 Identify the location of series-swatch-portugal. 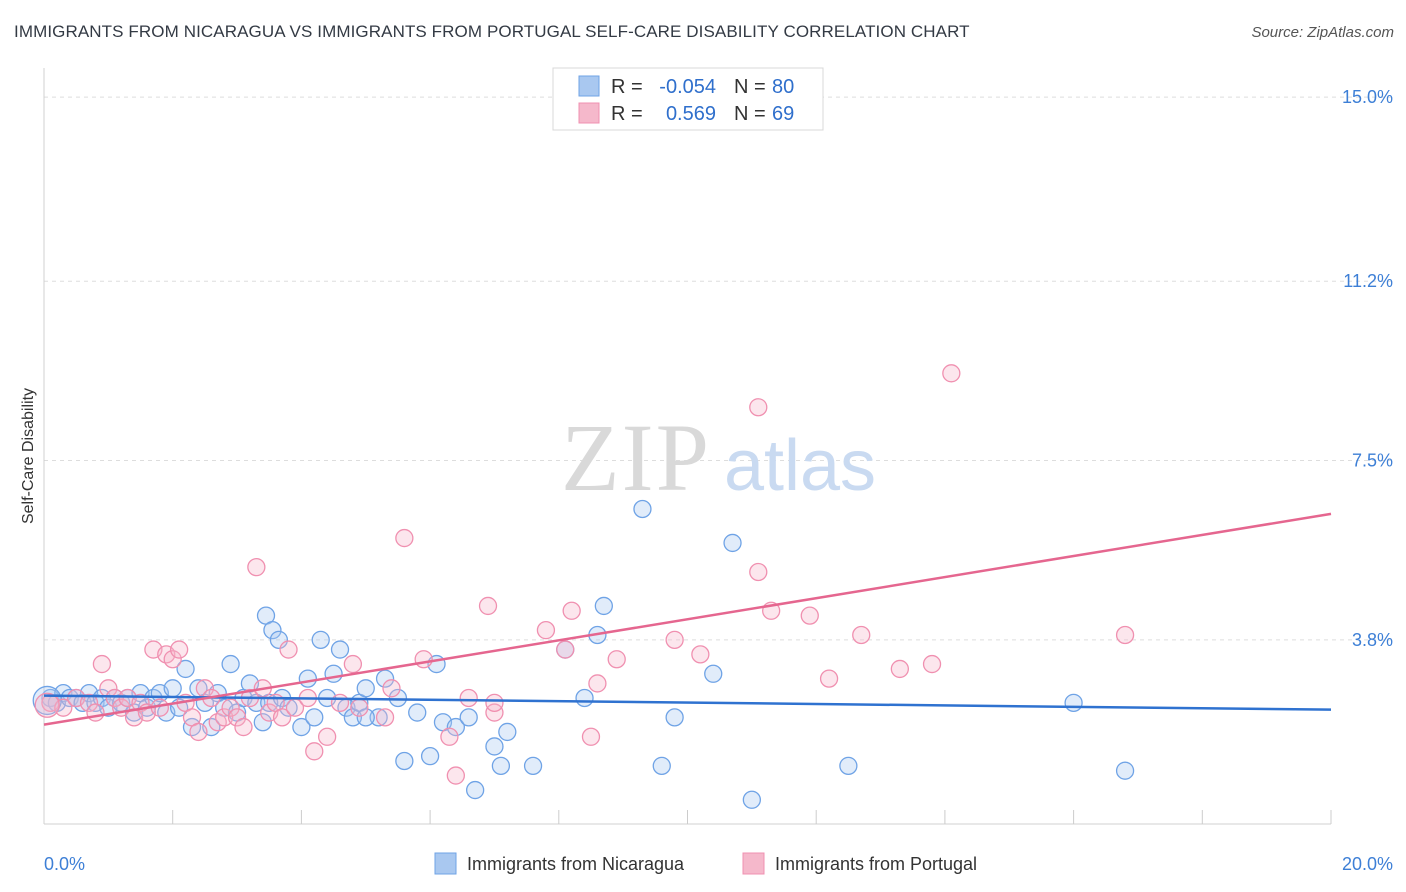
(753, 863).